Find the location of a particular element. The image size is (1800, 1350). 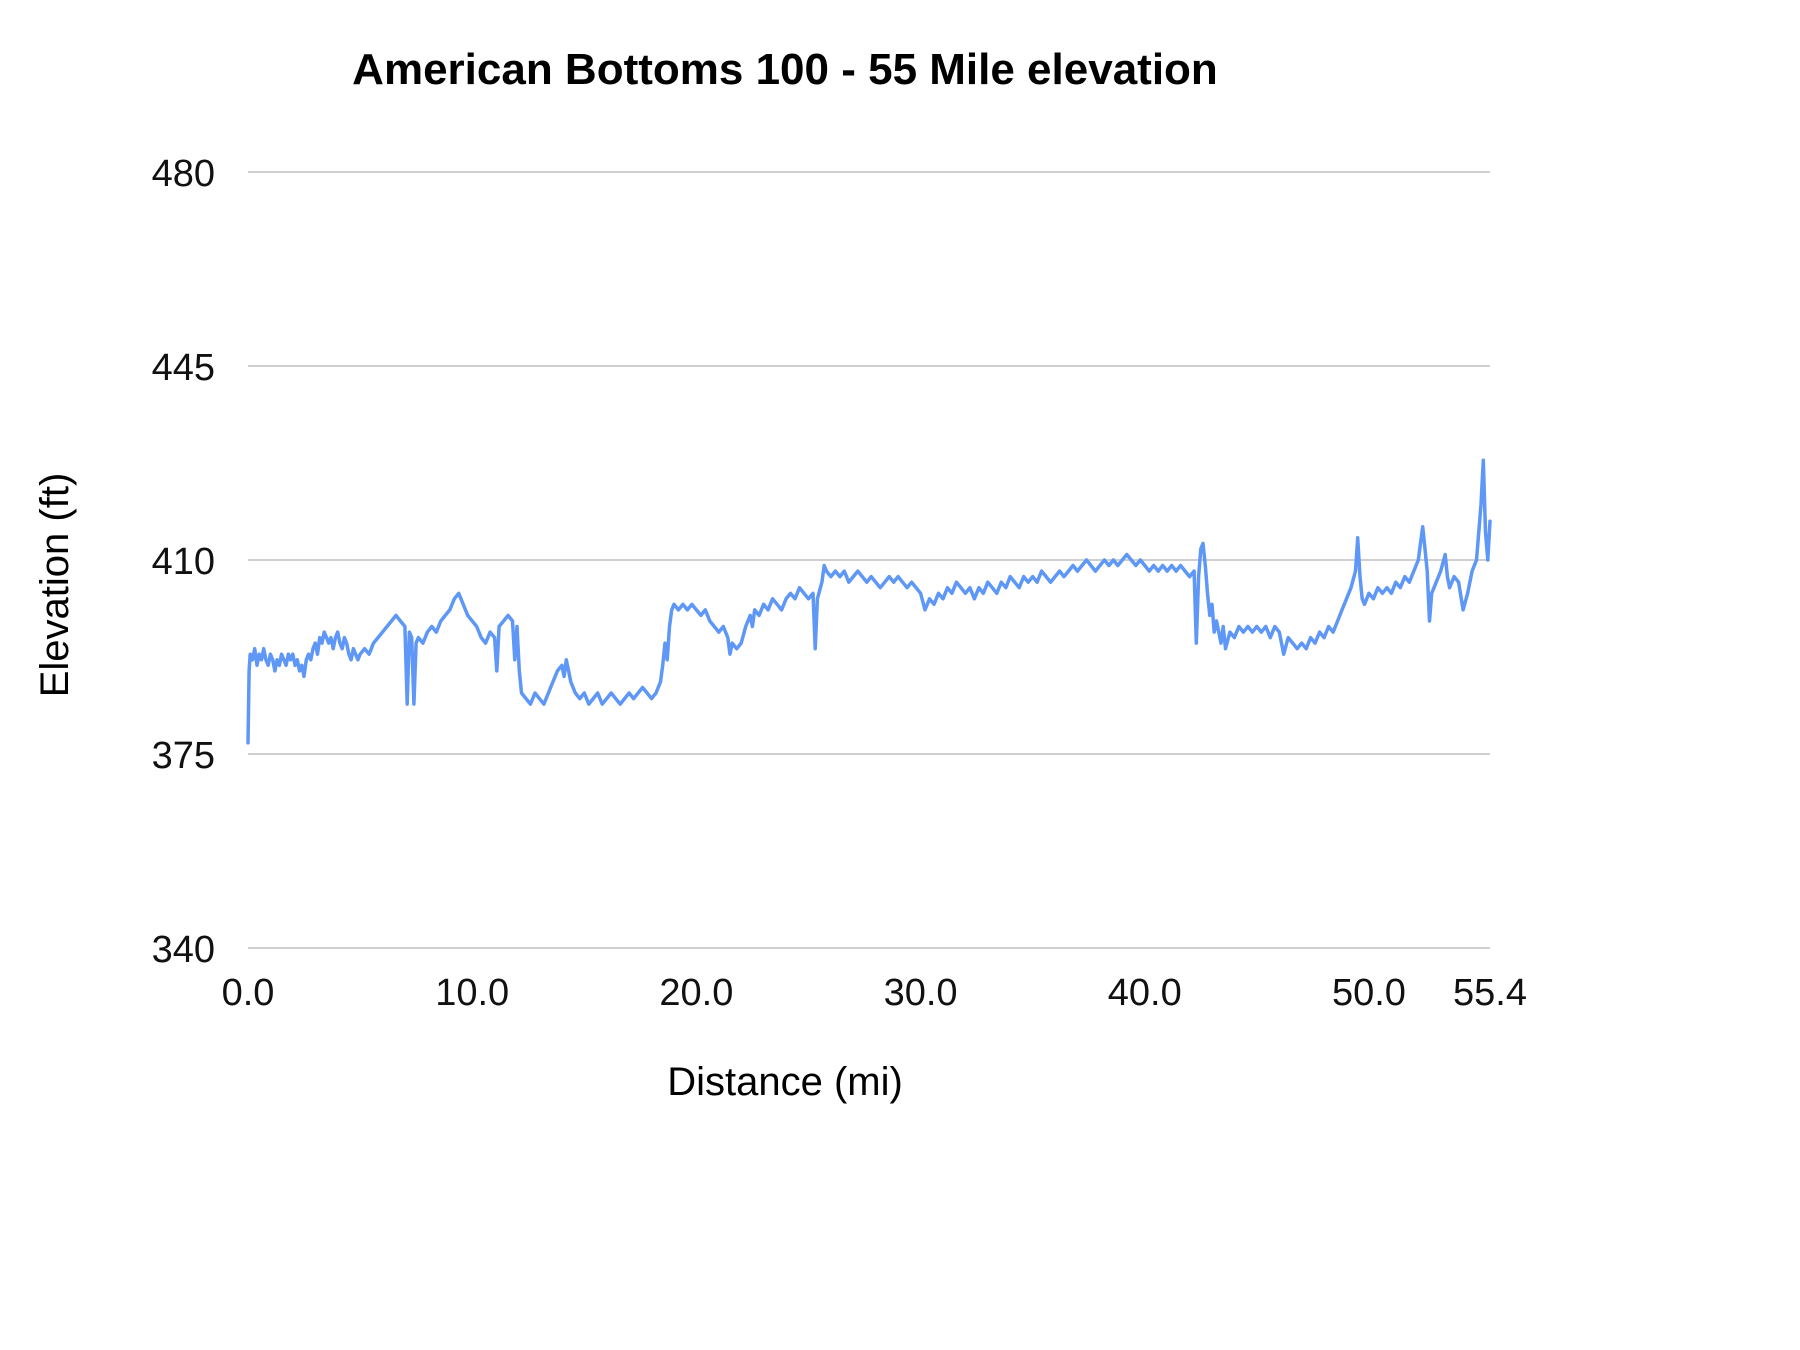

chart-title: American Bottoms 100 - 55 Mile elevation is located at coordinates (785, 69).